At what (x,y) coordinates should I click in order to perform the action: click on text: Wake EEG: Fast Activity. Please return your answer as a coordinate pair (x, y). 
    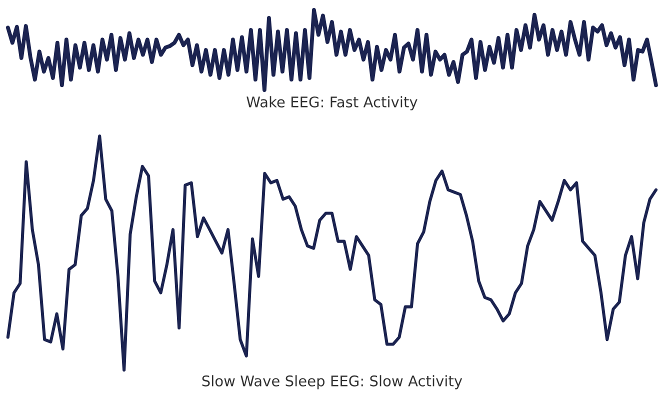
    Looking at the image, I should click on (332, 103).